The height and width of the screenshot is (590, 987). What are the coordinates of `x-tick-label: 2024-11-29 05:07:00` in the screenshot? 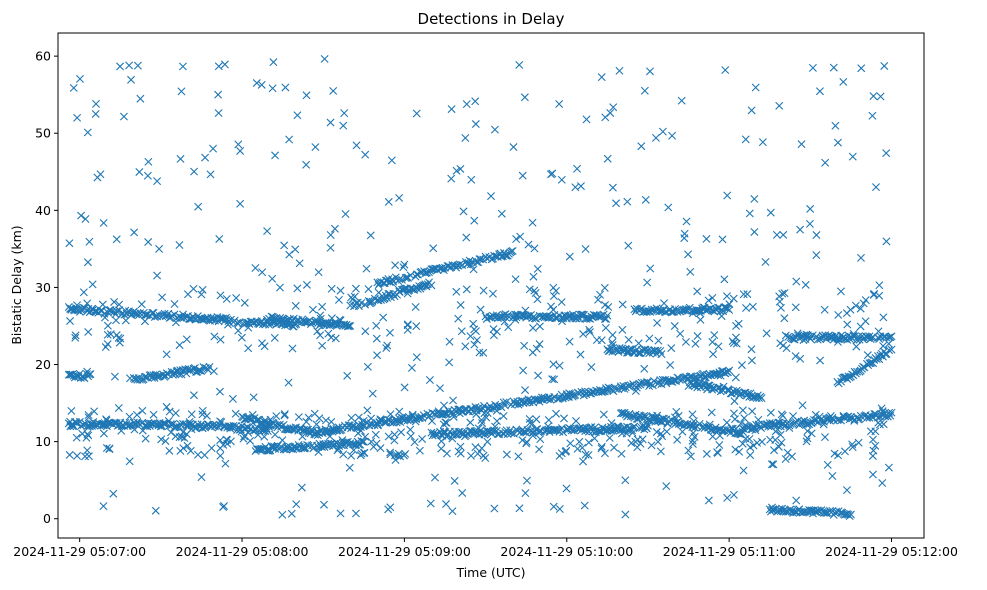 It's located at (79, 551).